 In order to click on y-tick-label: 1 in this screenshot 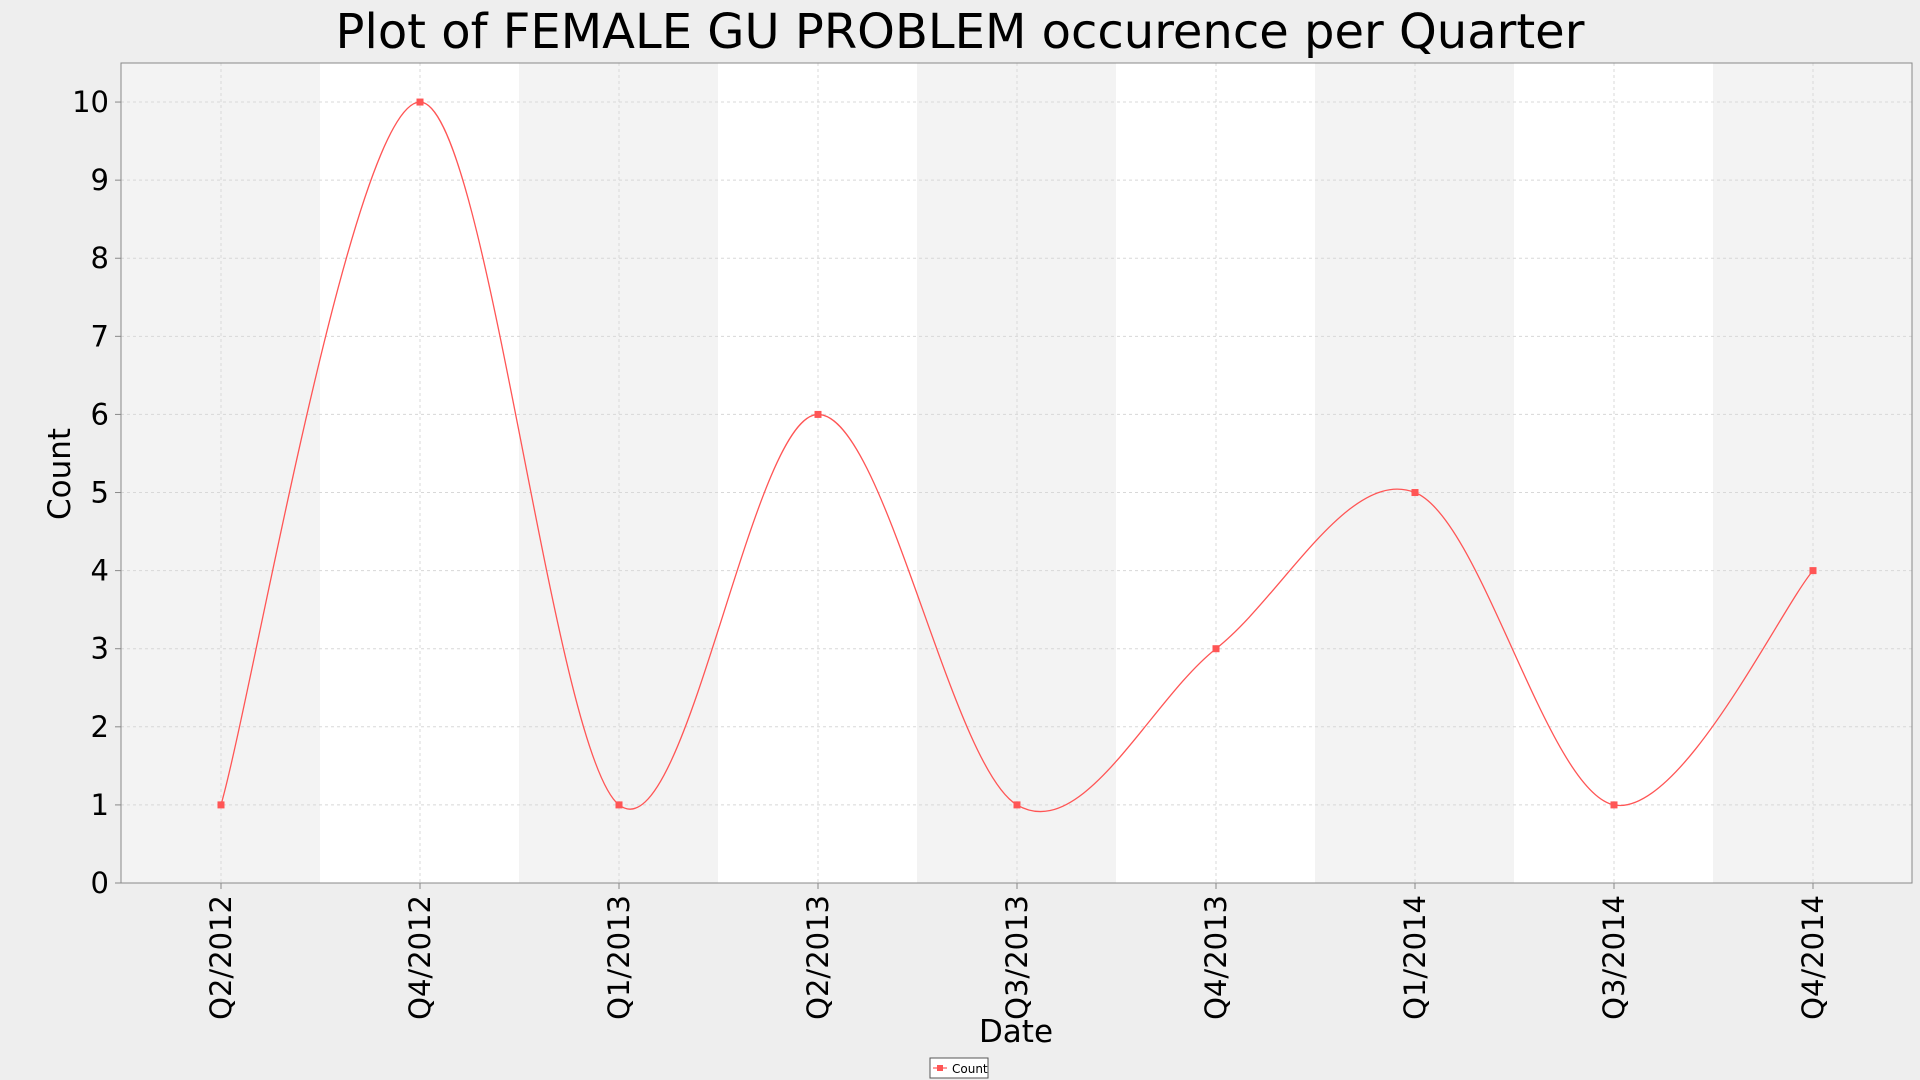, I will do `click(100, 805)`.